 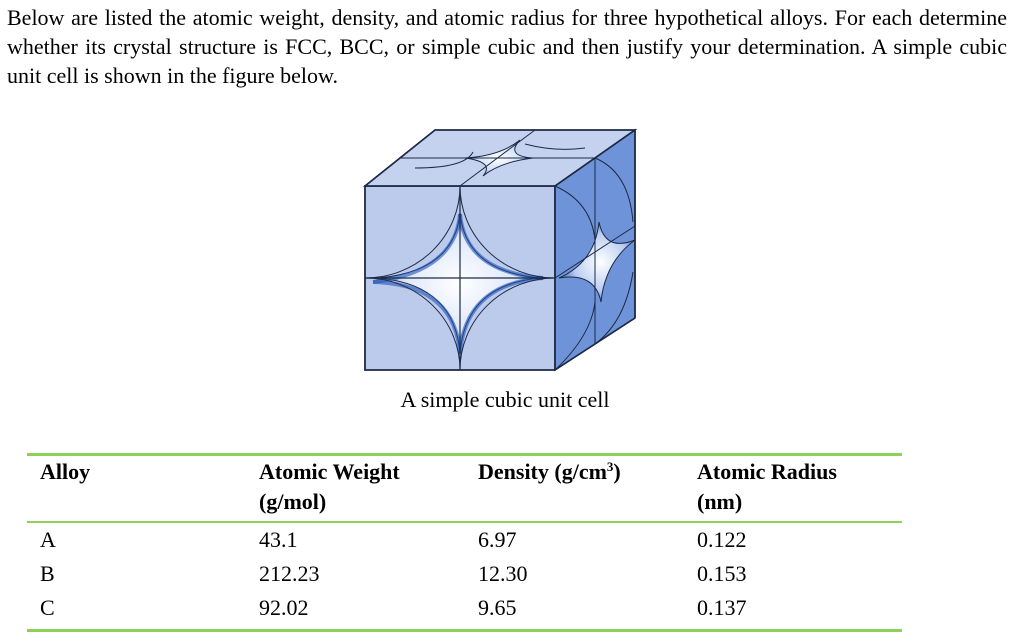 What do you see at coordinates (610, 466) in the screenshot?
I see `header-density-superscript: 3` at bounding box center [610, 466].